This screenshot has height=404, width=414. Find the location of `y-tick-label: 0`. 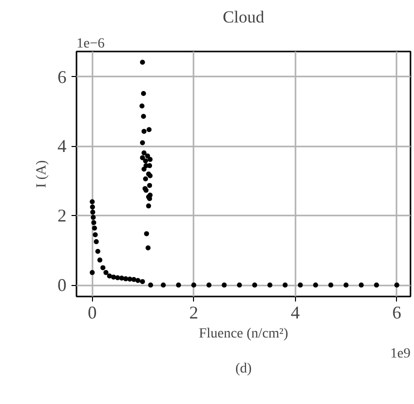

y-tick-label: 0 is located at coordinates (62, 285).